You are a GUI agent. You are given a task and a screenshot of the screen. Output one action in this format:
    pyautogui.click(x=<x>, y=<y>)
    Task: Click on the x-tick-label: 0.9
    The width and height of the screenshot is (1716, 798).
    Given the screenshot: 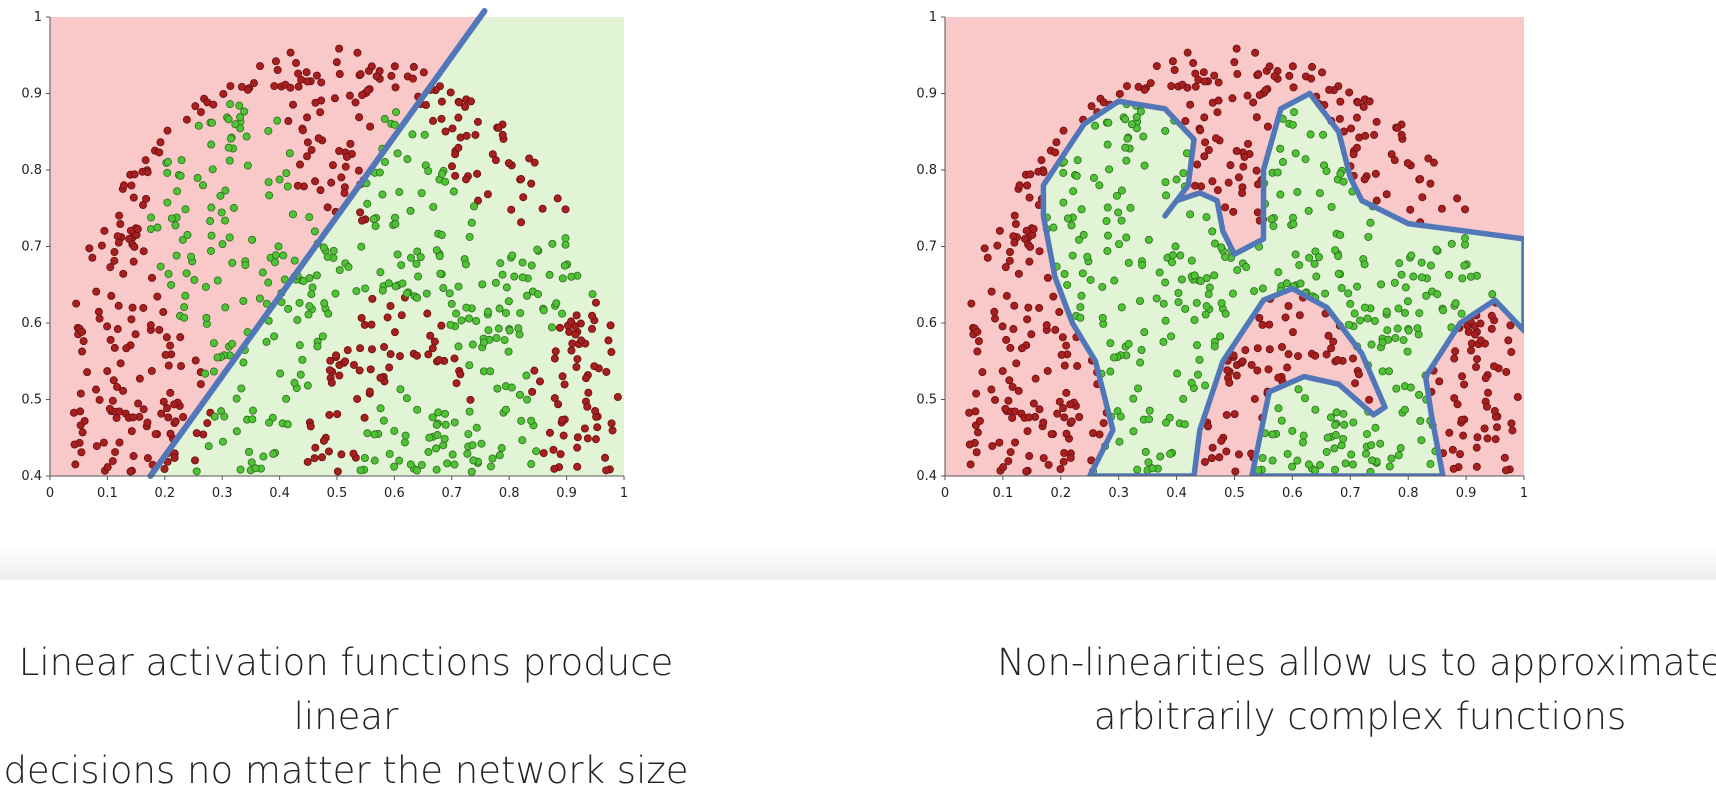 What is the action you would take?
    pyautogui.click(x=1466, y=493)
    